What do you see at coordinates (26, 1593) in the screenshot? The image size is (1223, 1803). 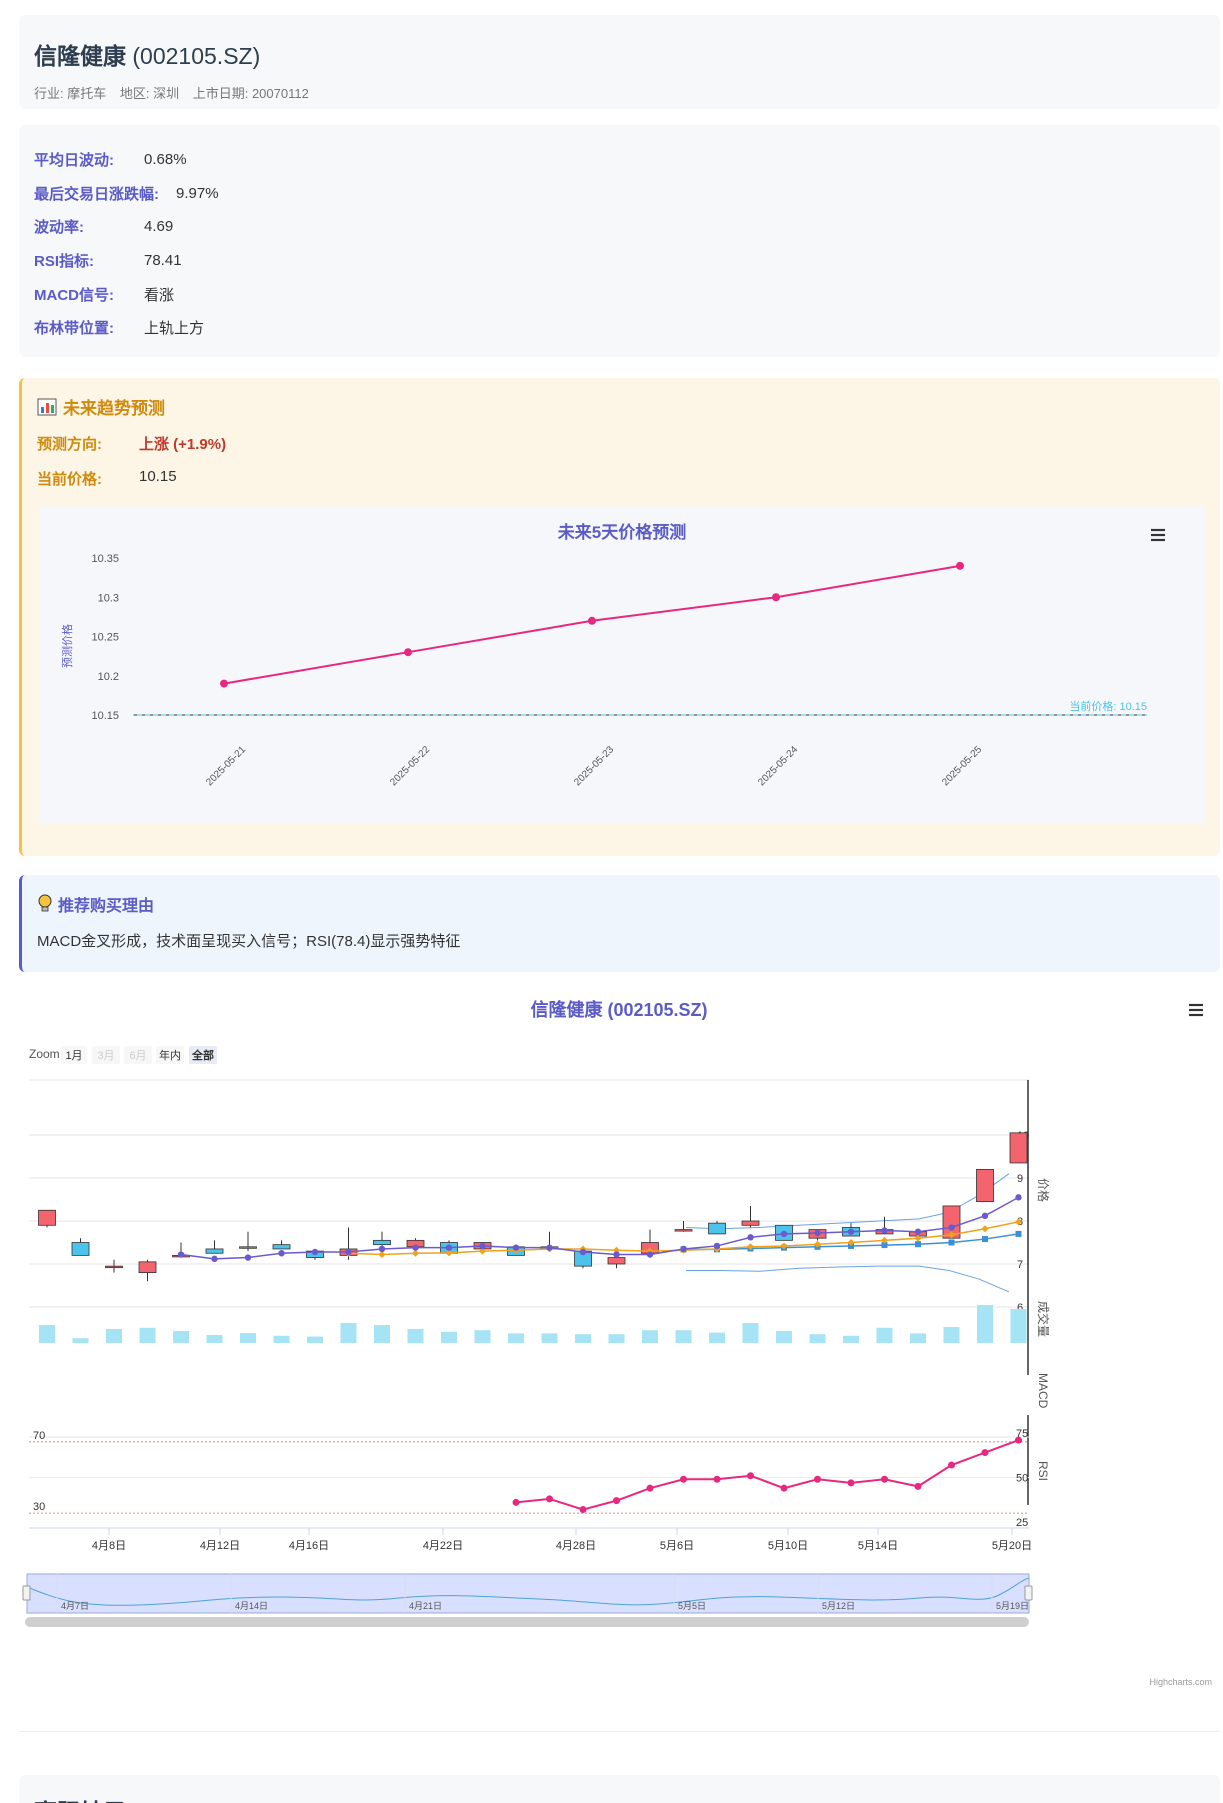 I see `navigator-left-handle` at bounding box center [26, 1593].